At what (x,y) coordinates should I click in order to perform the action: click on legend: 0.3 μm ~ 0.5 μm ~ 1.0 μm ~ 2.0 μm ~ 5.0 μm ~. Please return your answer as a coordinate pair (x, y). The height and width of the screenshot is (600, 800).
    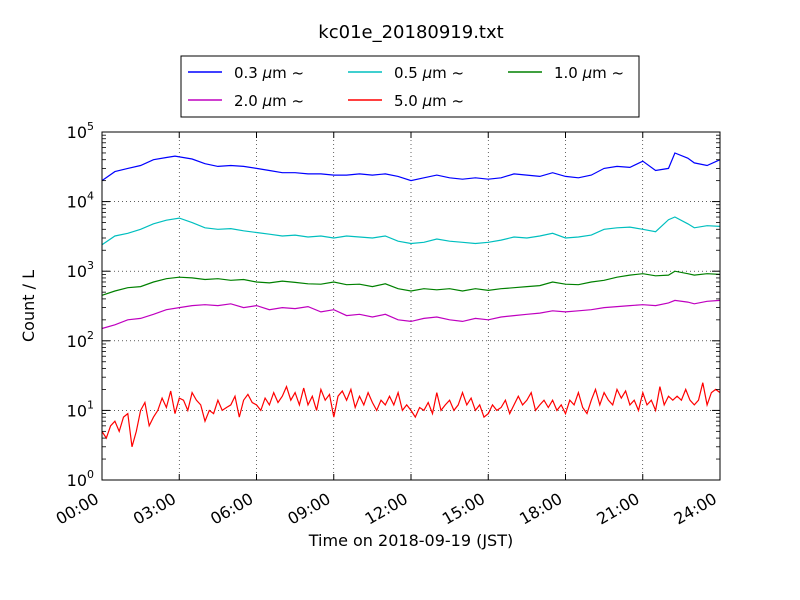
    Looking at the image, I should click on (410, 86).